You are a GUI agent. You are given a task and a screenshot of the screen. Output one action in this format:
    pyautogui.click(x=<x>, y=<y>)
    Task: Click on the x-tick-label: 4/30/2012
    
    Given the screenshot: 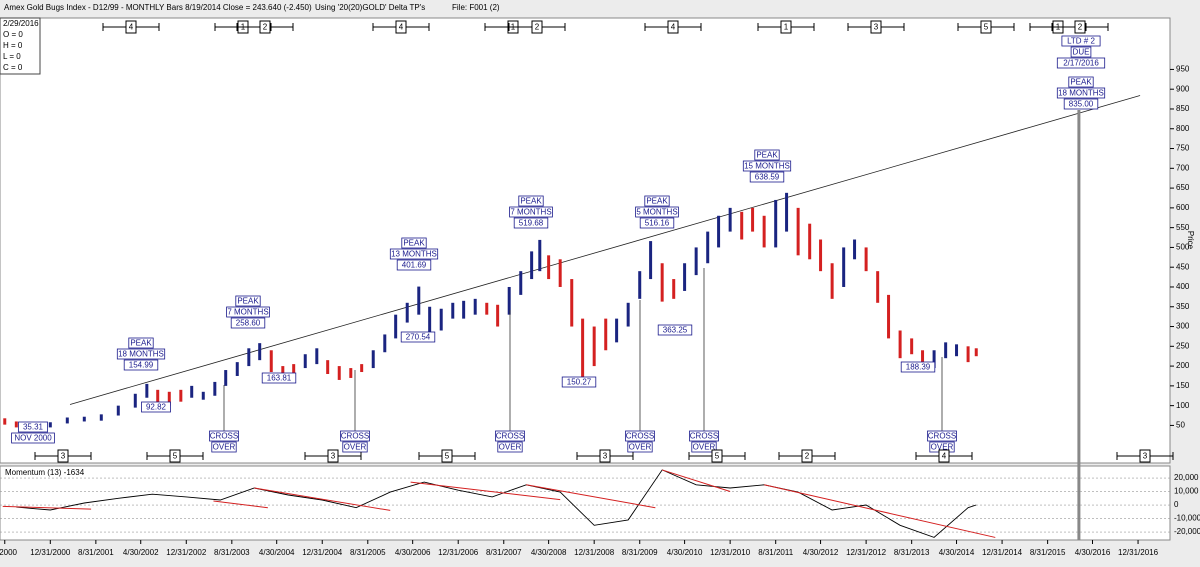 What is the action you would take?
    pyautogui.click(x=821, y=552)
    